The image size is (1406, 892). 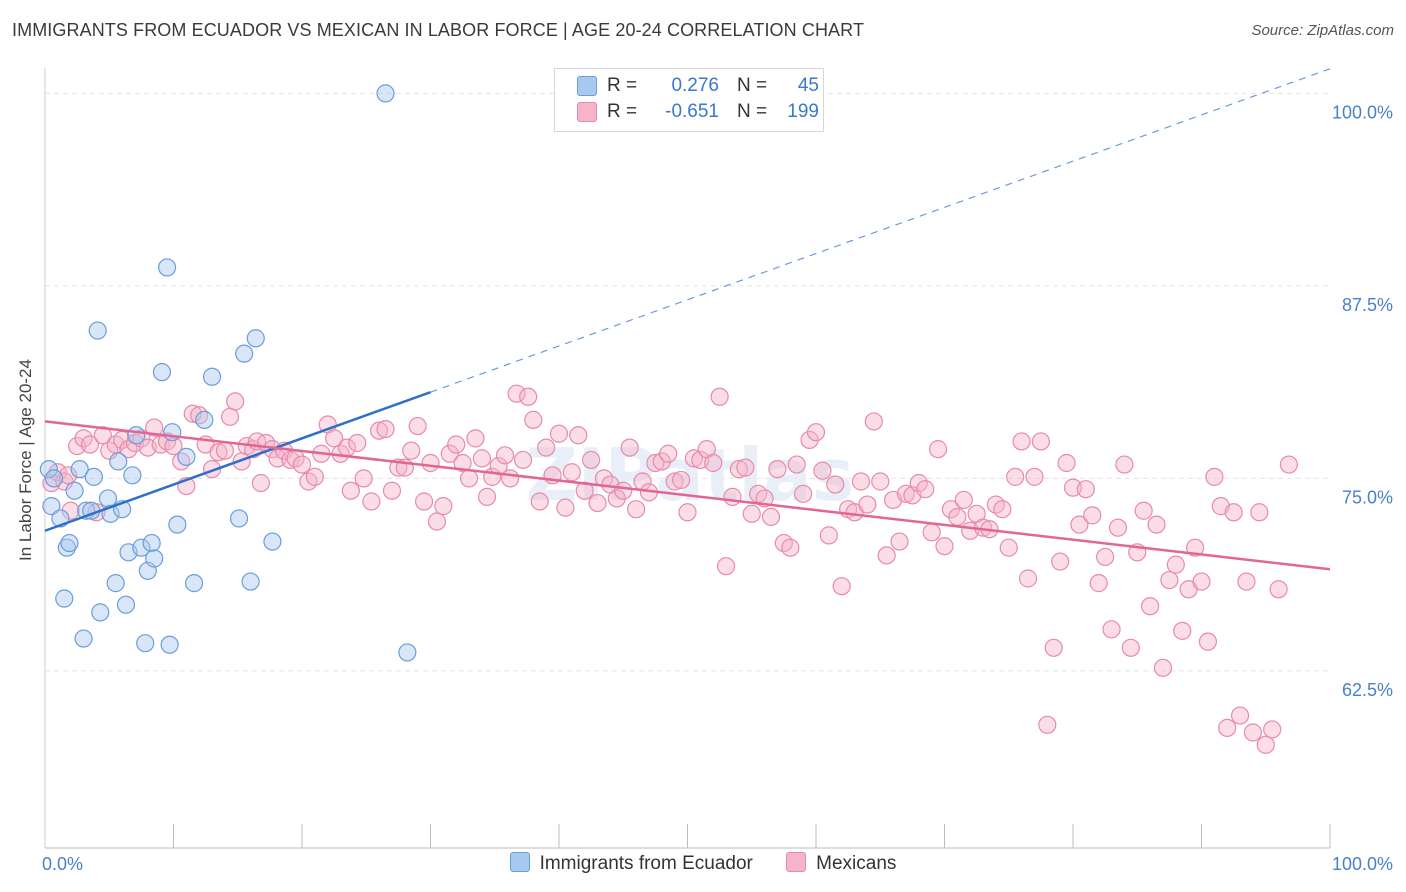 What do you see at coordinates (1367, 305) in the screenshot?
I see `y-tick-label: 87.5%` at bounding box center [1367, 305].